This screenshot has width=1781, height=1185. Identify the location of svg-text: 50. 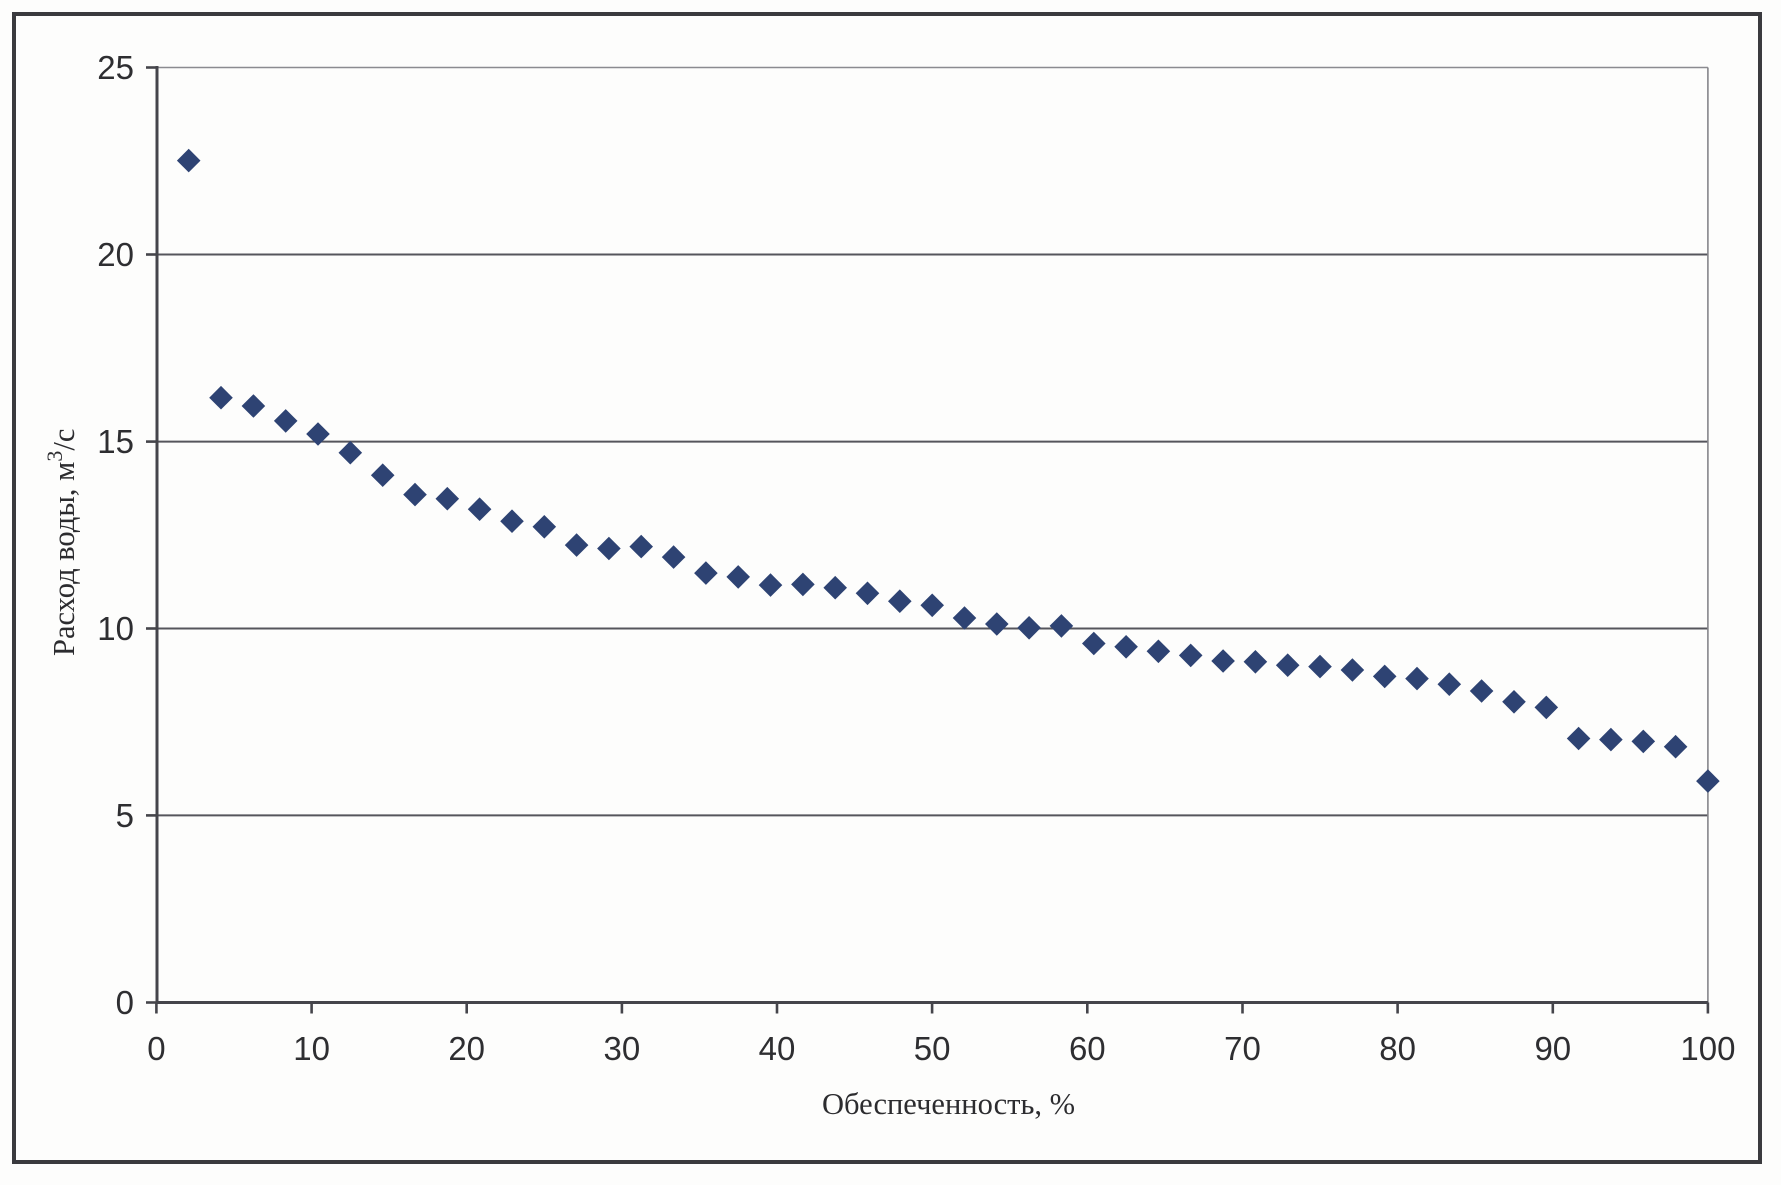
(932, 1048).